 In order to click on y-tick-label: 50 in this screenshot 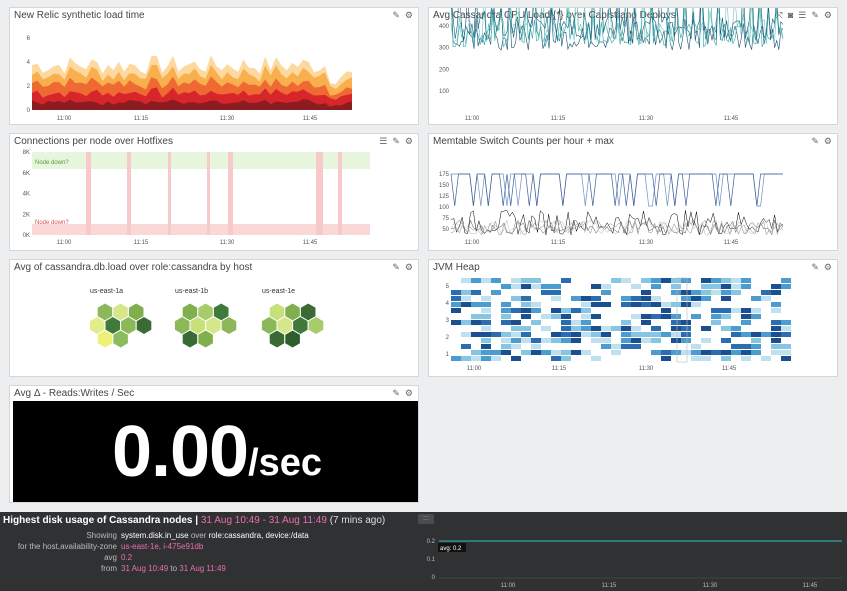, I will do `click(445, 230)`.